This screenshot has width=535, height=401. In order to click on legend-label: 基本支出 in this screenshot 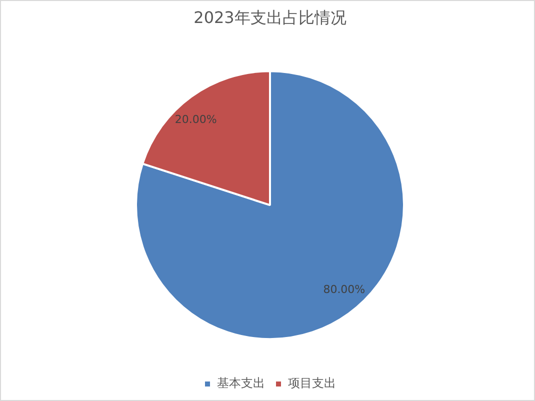, I will do `click(241, 383)`.